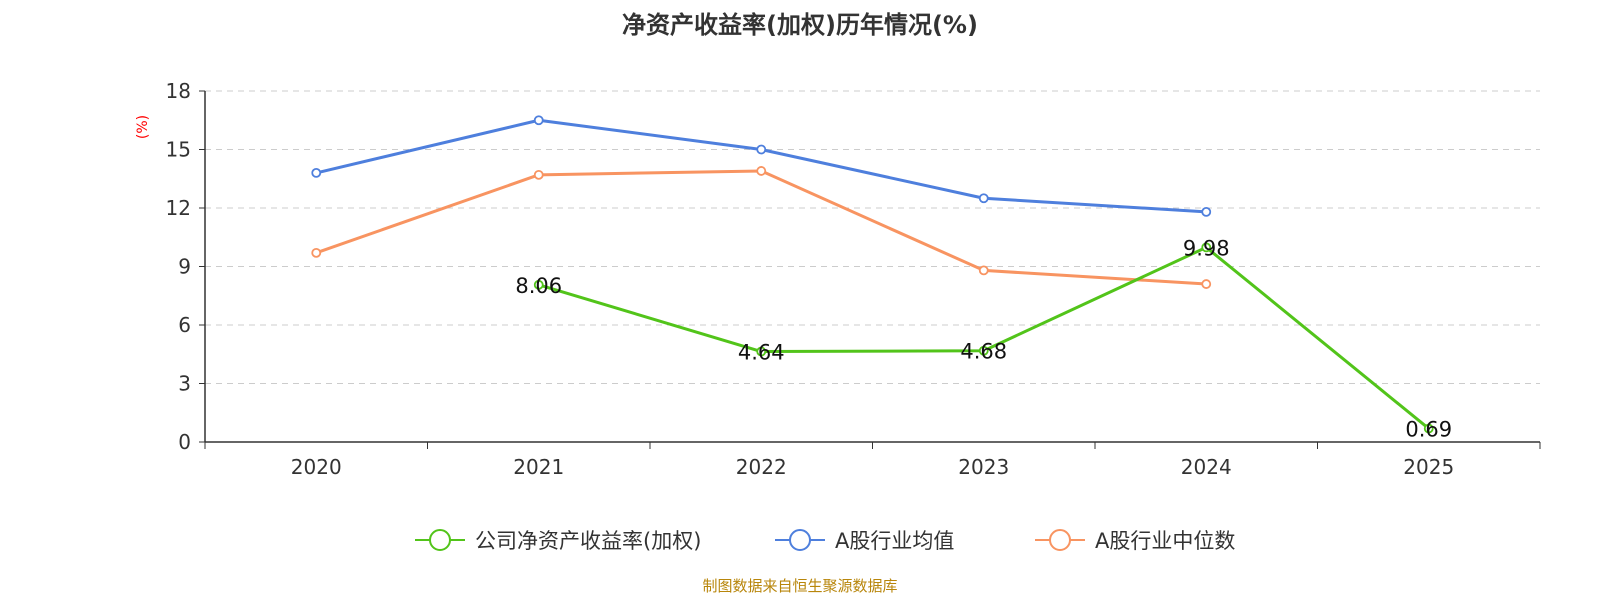 The width and height of the screenshot is (1600, 600). Describe the element at coordinates (143, 127) in the screenshot. I see `y-axis-label: (%)` at that location.